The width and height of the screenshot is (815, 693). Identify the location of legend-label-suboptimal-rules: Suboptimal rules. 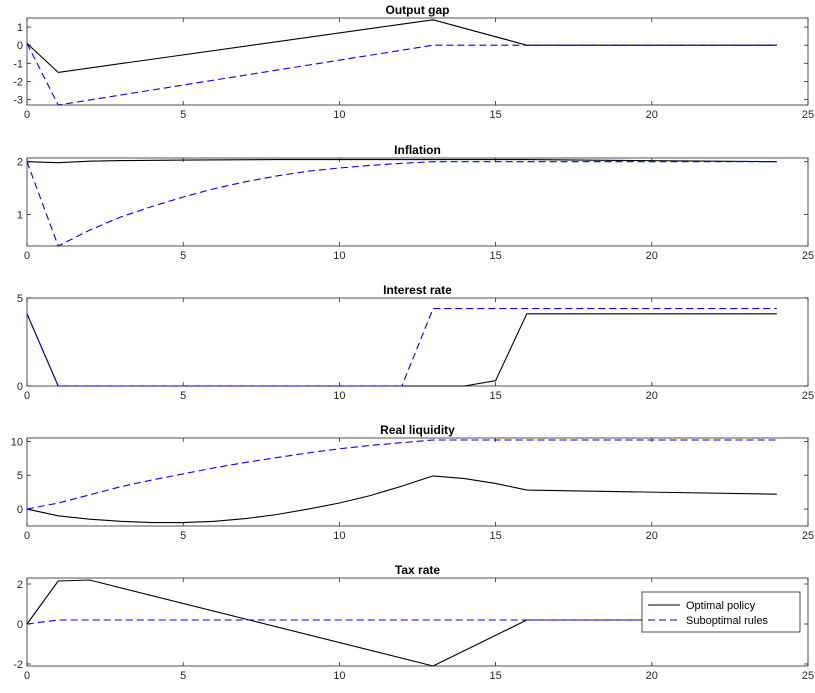
(727, 621).